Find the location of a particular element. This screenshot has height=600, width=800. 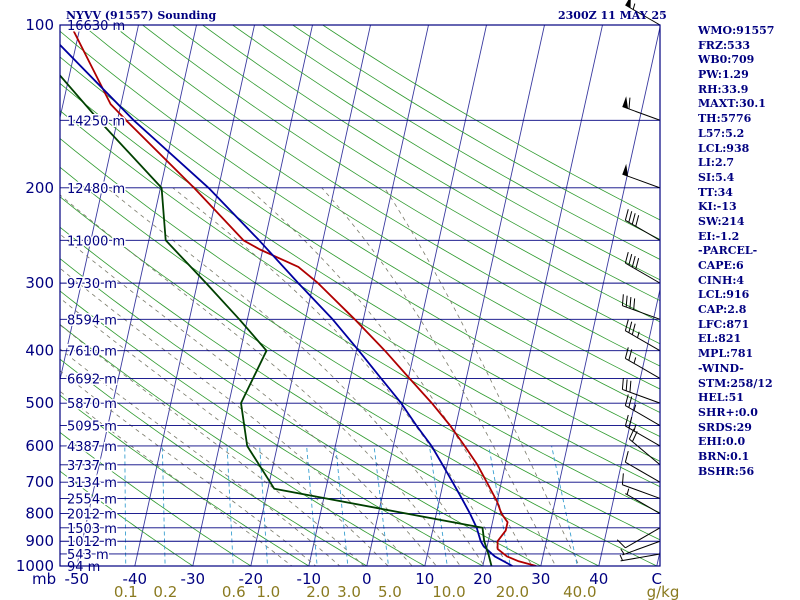

index-item: LI:2.7 is located at coordinates (716, 163).